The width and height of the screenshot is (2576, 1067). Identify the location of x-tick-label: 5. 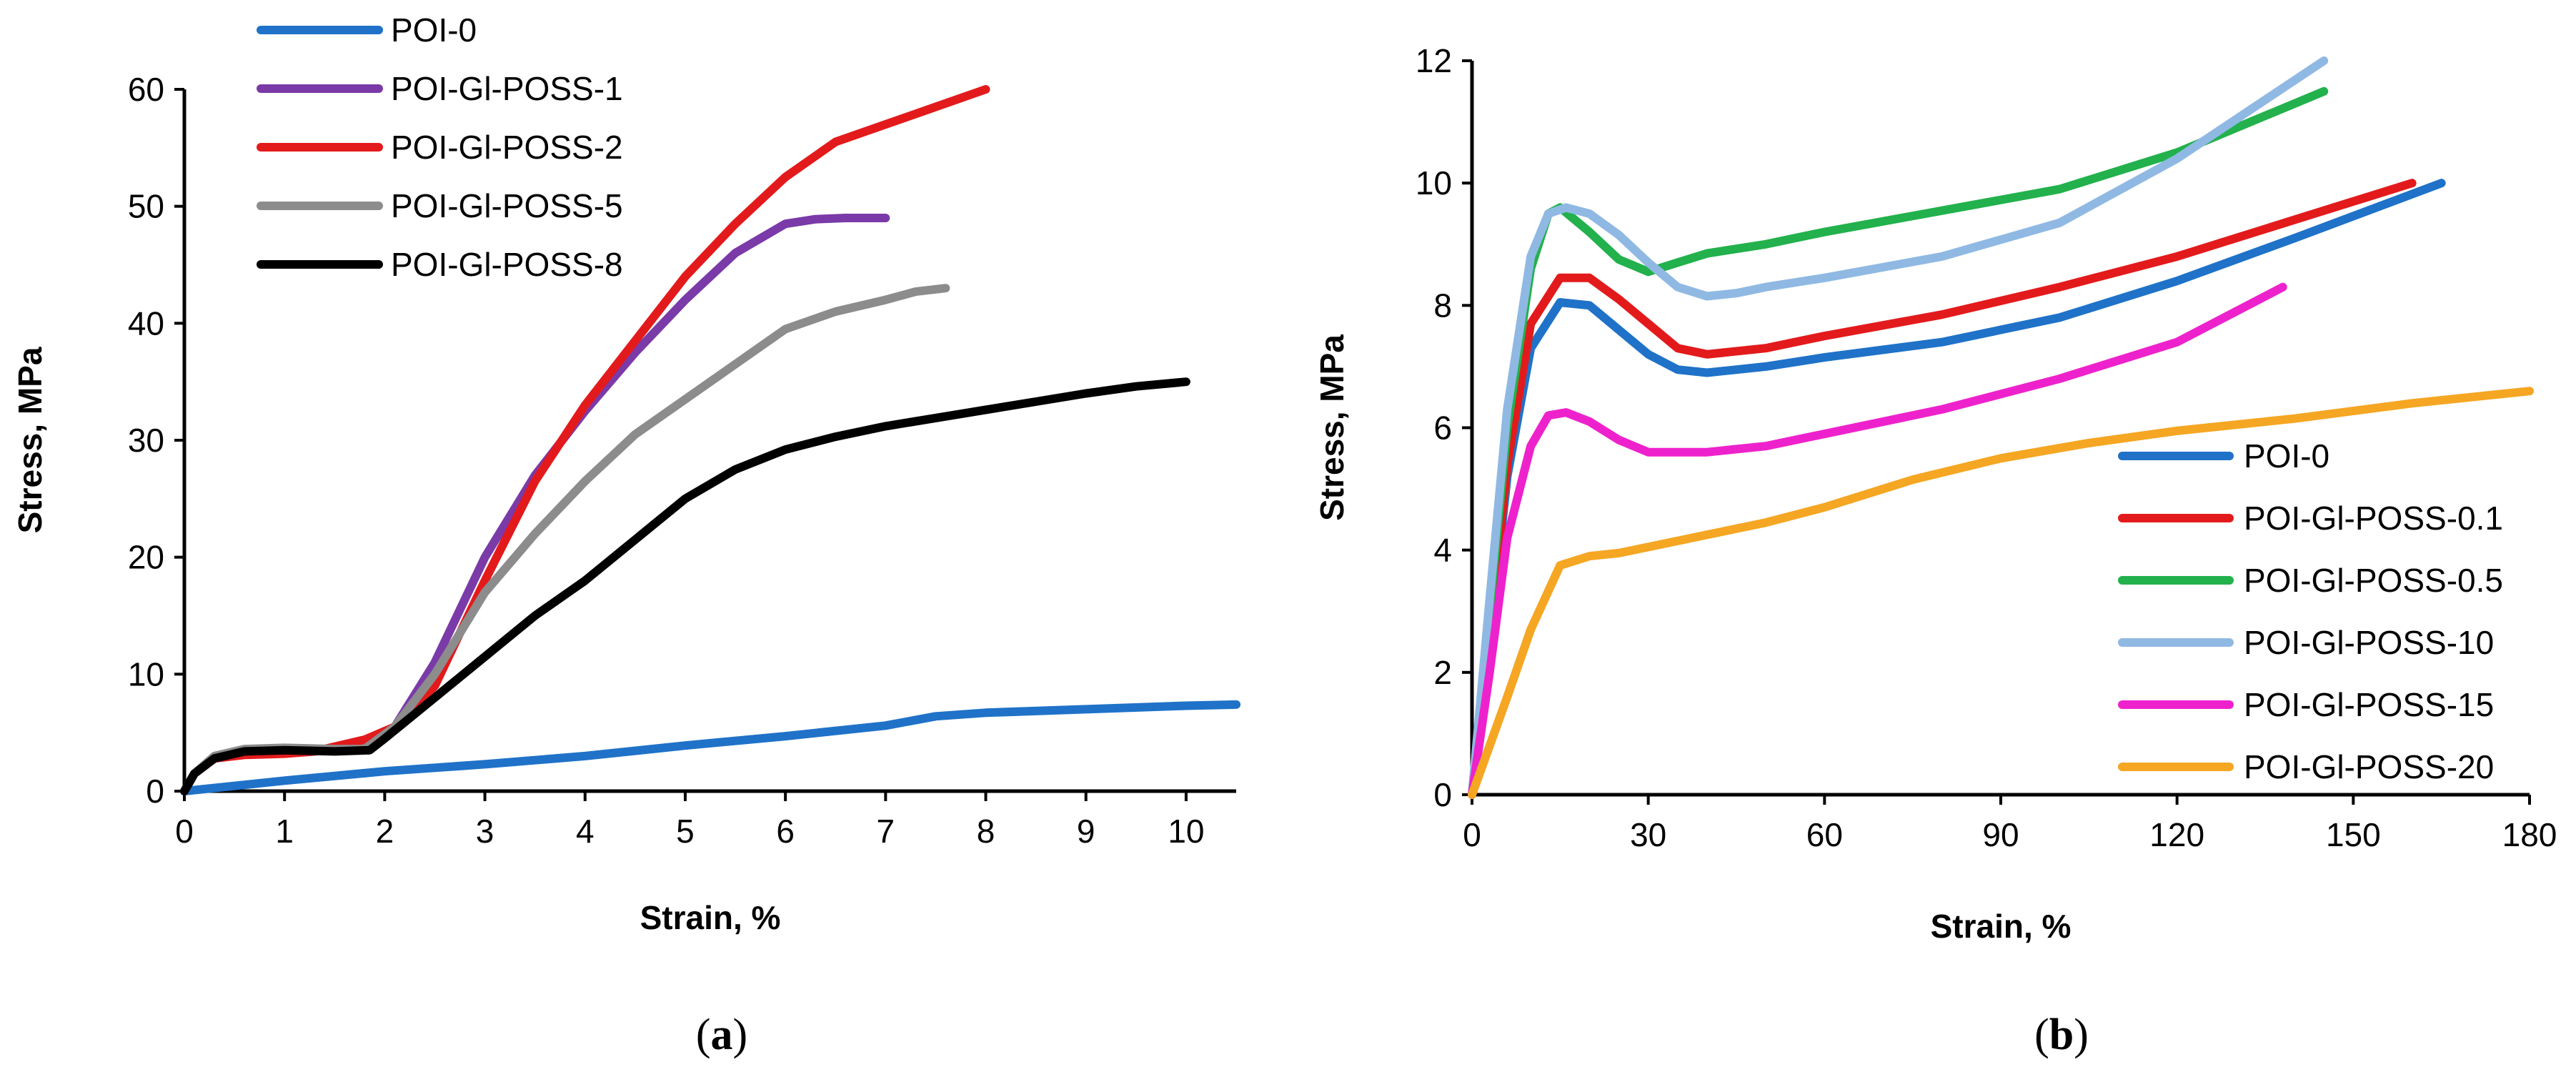
(685, 832).